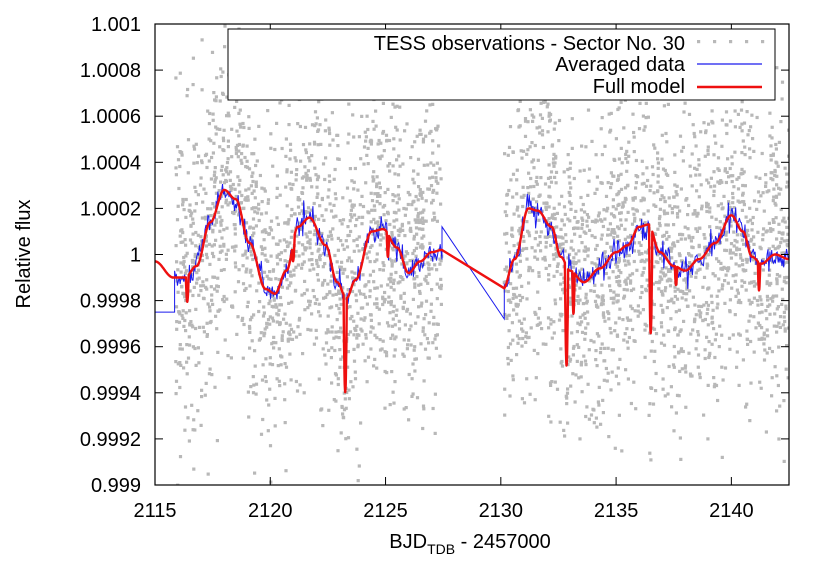 The width and height of the screenshot is (830, 581). Describe the element at coordinates (469, 544) in the screenshot. I see `x-axis-title: BJDTDB - 2457000` at that location.